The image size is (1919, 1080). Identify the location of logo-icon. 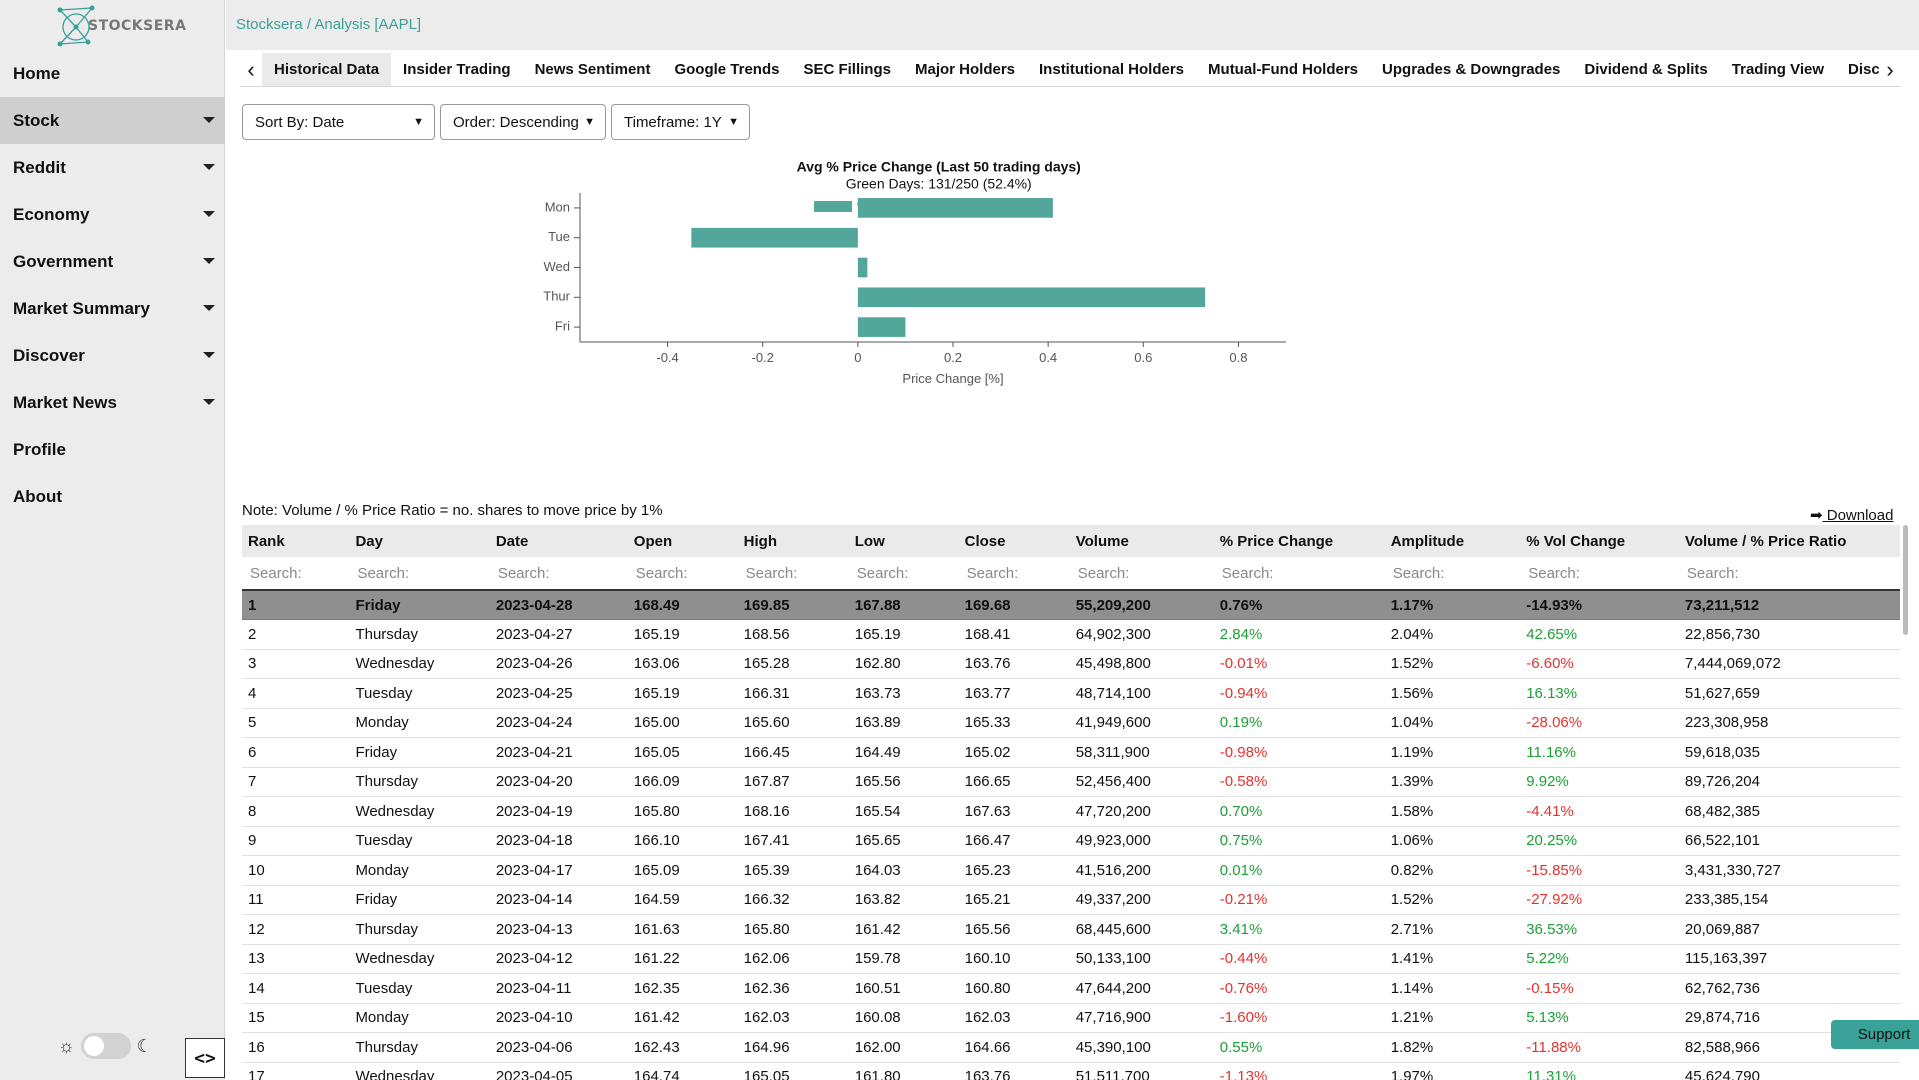
(76, 26).